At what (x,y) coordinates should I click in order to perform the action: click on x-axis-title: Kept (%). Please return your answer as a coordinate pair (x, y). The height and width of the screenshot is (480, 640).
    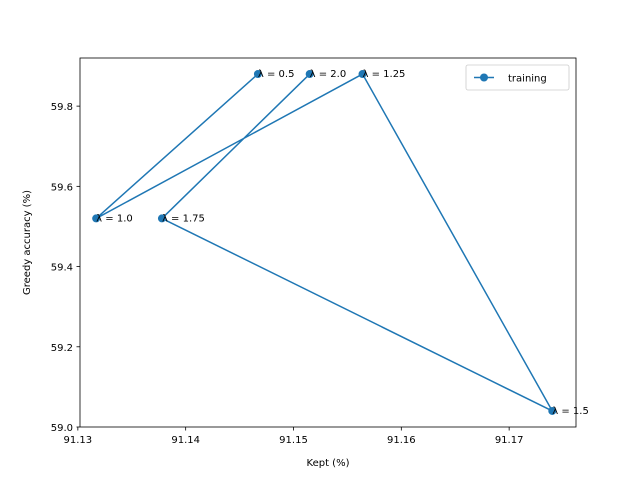
    Looking at the image, I should click on (328, 463).